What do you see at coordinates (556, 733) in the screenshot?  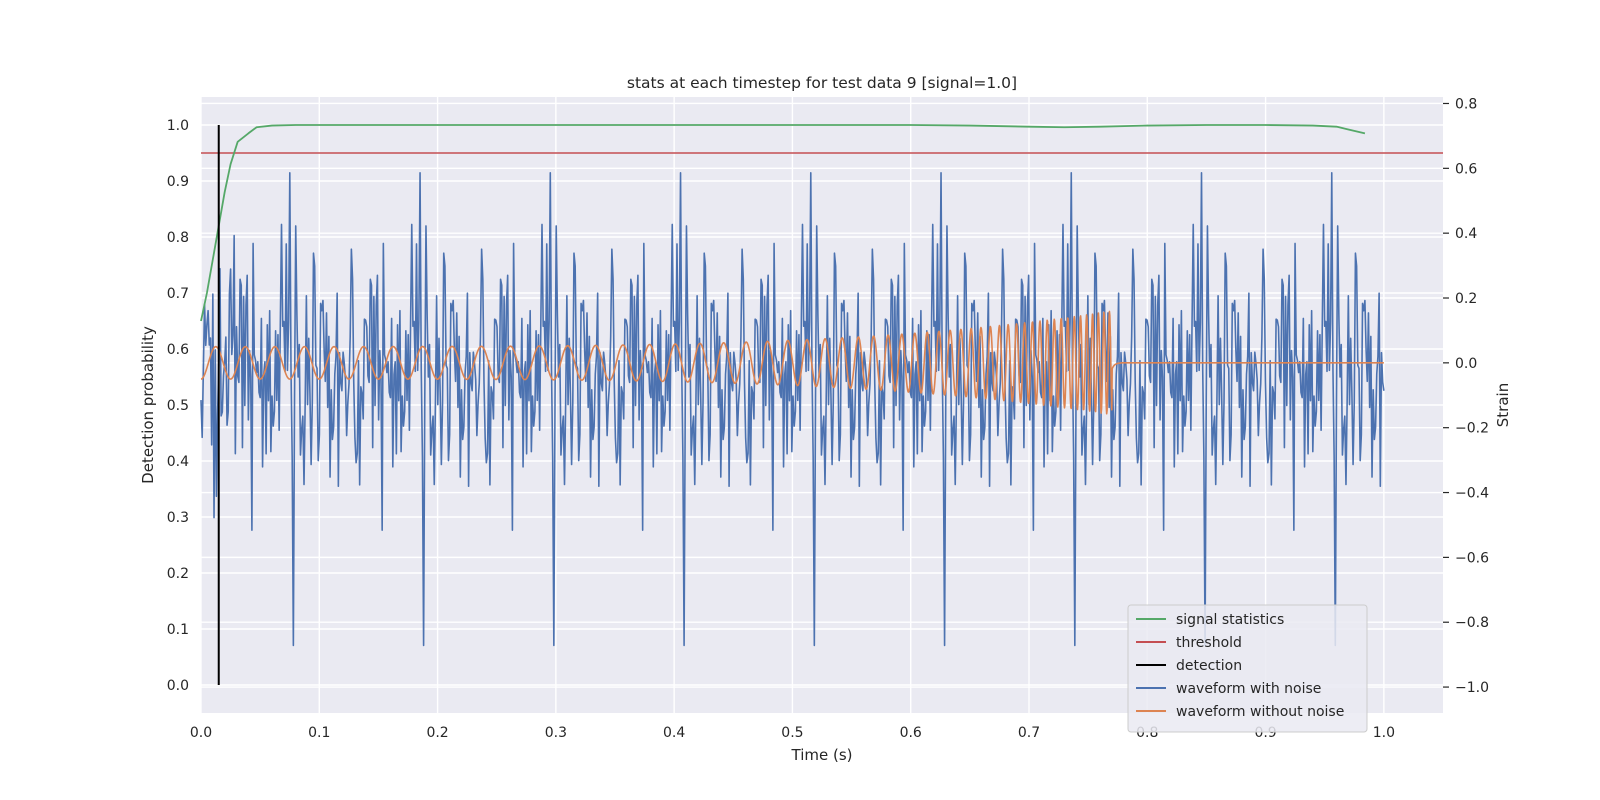 I see `x-tick-label: 0.3` at bounding box center [556, 733].